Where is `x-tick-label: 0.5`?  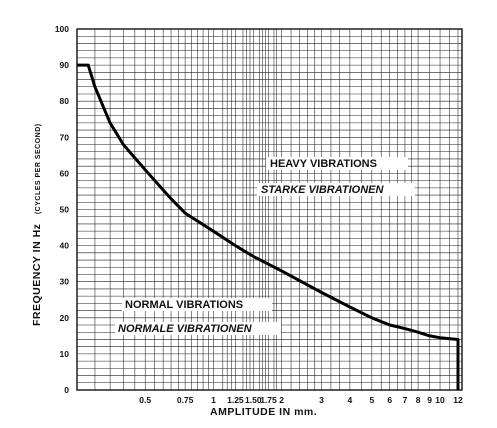
x-tick-label: 0.5 is located at coordinates (145, 400).